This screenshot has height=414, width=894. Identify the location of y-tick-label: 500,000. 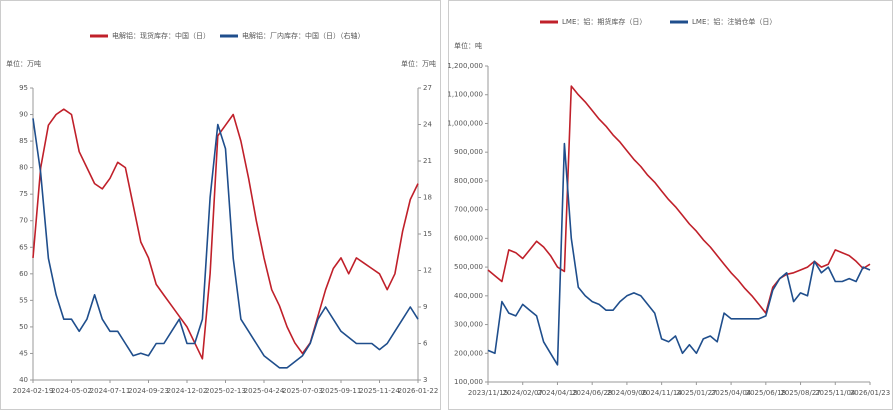
(468, 267).